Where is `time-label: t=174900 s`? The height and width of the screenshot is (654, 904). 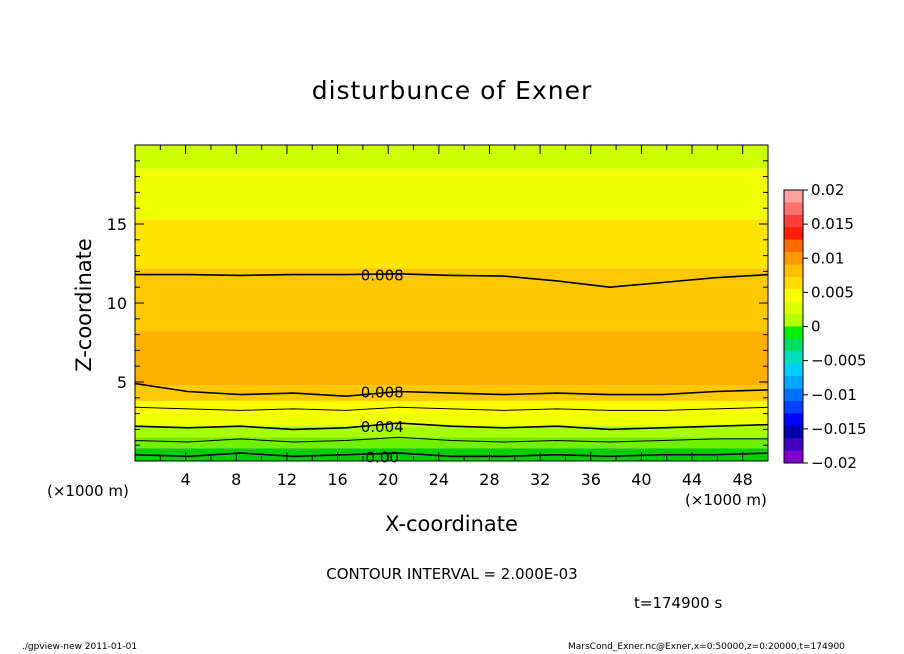 time-label: t=174900 s is located at coordinates (678, 603).